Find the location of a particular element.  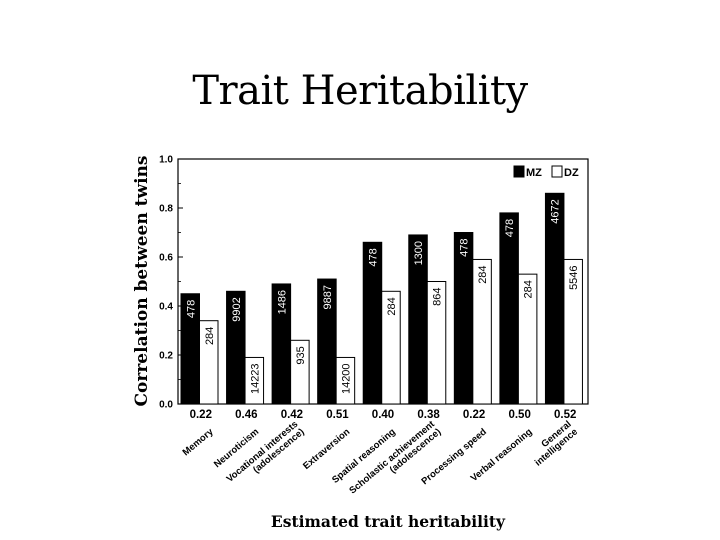

heritability-value: 0.50 is located at coordinates (519, 415).